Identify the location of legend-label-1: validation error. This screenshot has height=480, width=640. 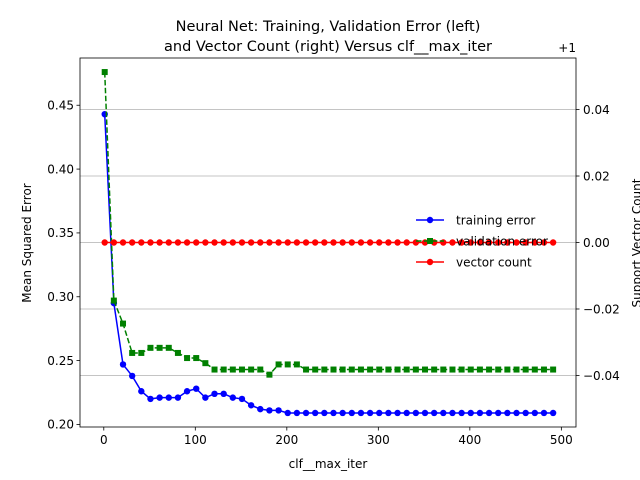
(502, 242).